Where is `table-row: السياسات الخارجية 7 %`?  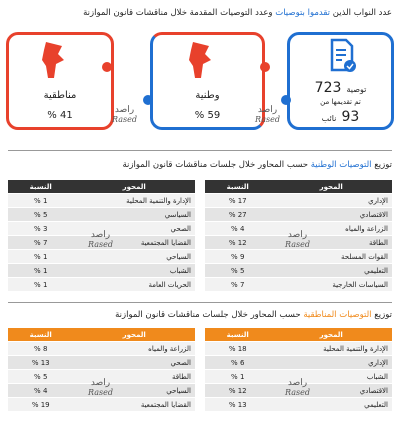
table-row: السياسات الخارجية 7 % is located at coordinates (298, 284).